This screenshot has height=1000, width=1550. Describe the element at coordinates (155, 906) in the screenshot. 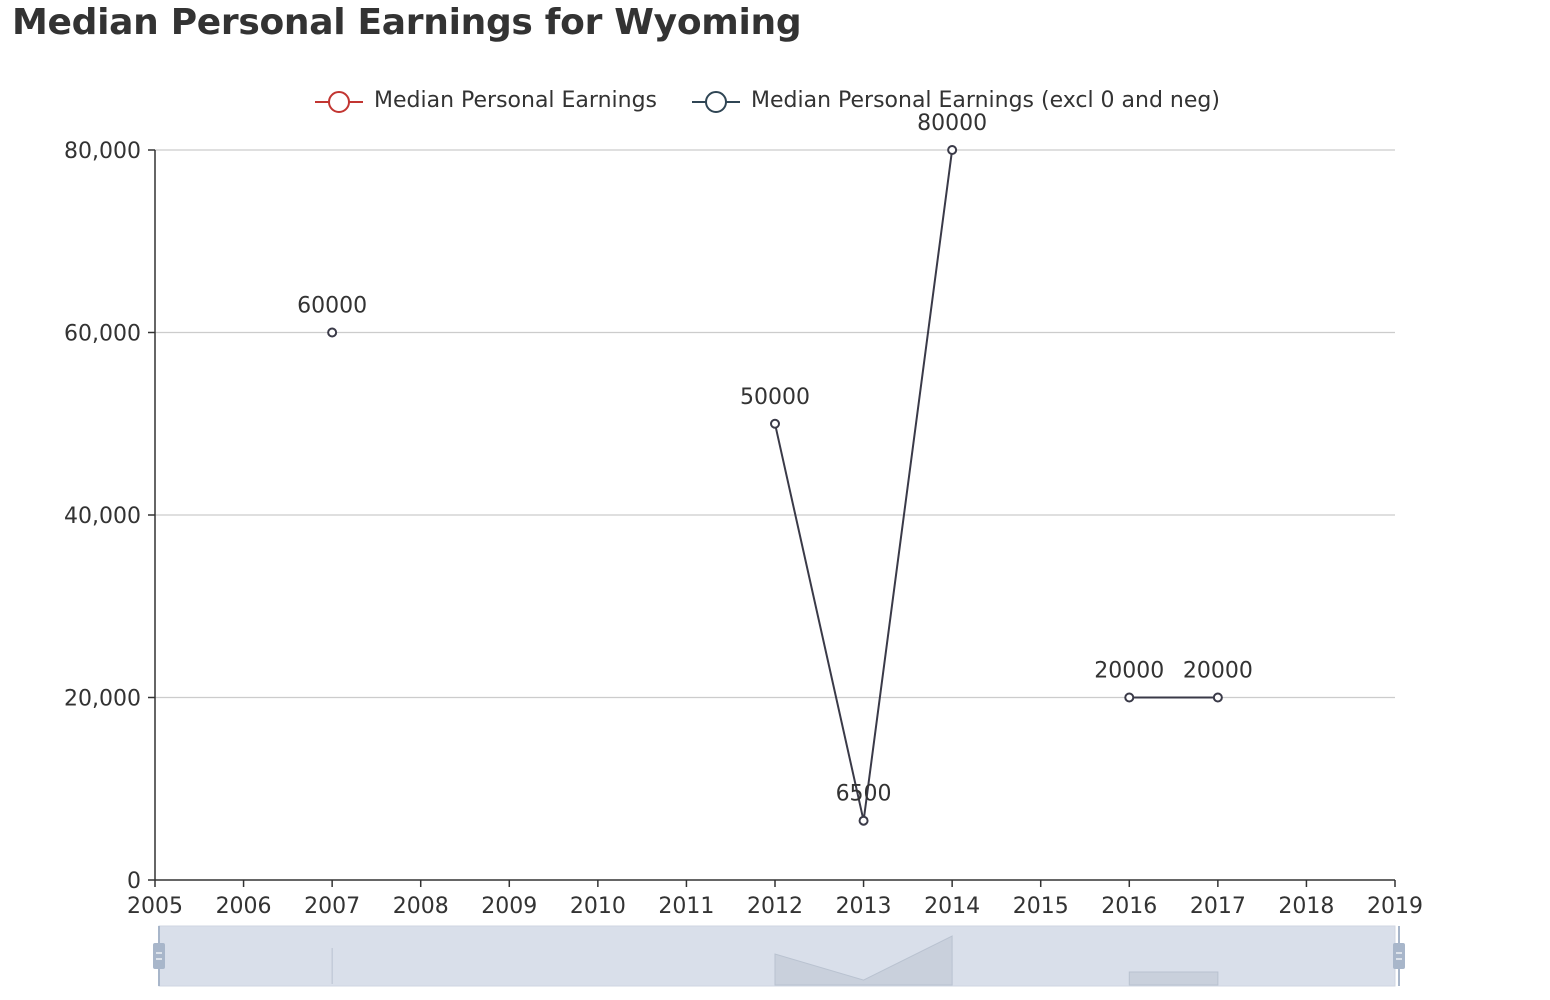

I see `x-tick-label: 2005` at that location.